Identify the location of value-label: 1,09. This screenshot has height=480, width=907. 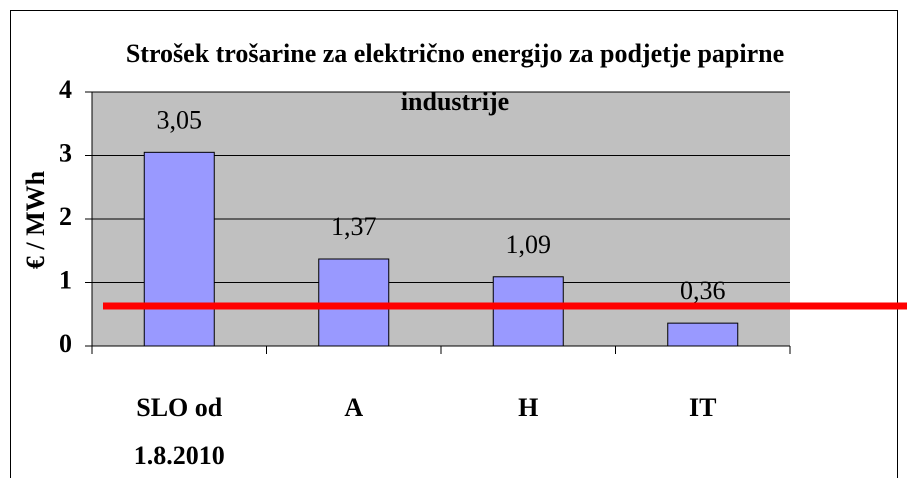
(529, 244).